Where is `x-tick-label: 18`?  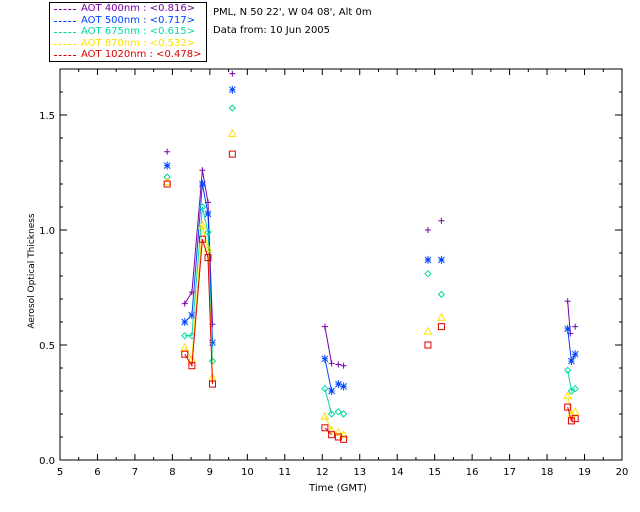
x-tick-label: 18 is located at coordinates (547, 472).